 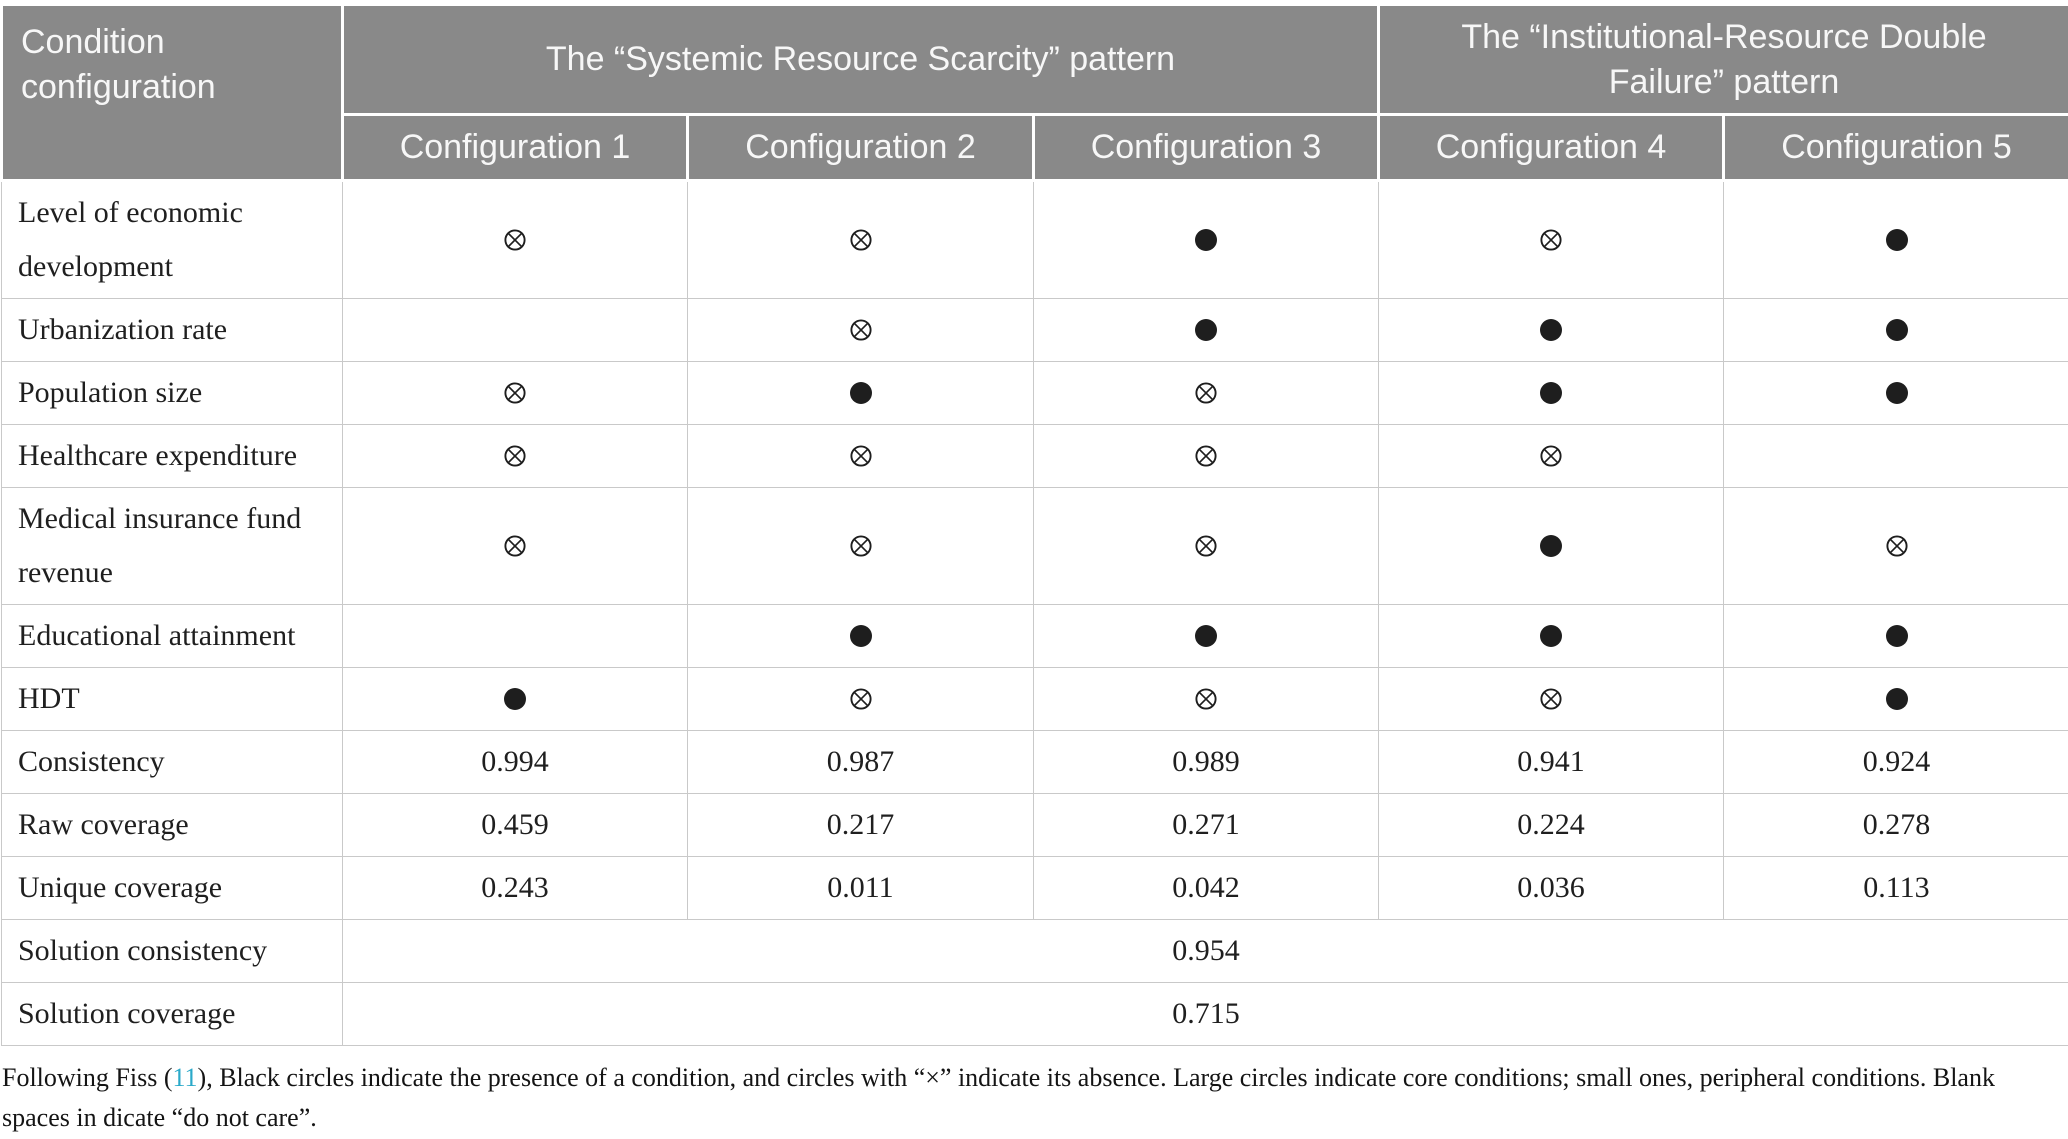 I want to click on solution-value-cell: 0.954, so click(x=1205, y=951).